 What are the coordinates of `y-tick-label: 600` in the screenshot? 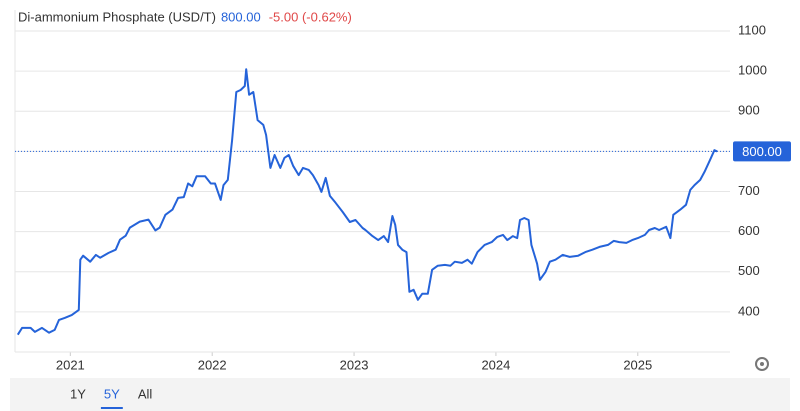 It's located at (749, 230).